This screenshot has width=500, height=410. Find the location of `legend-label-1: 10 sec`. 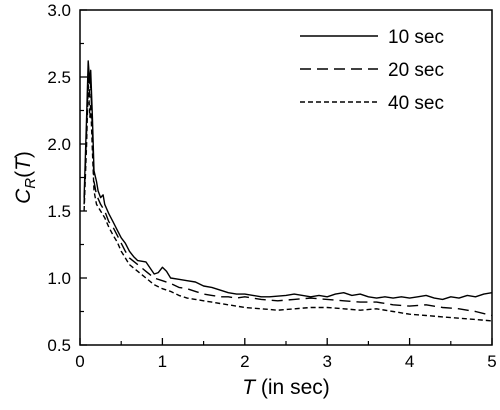

legend-label-1: 10 sec is located at coordinates (416, 37).